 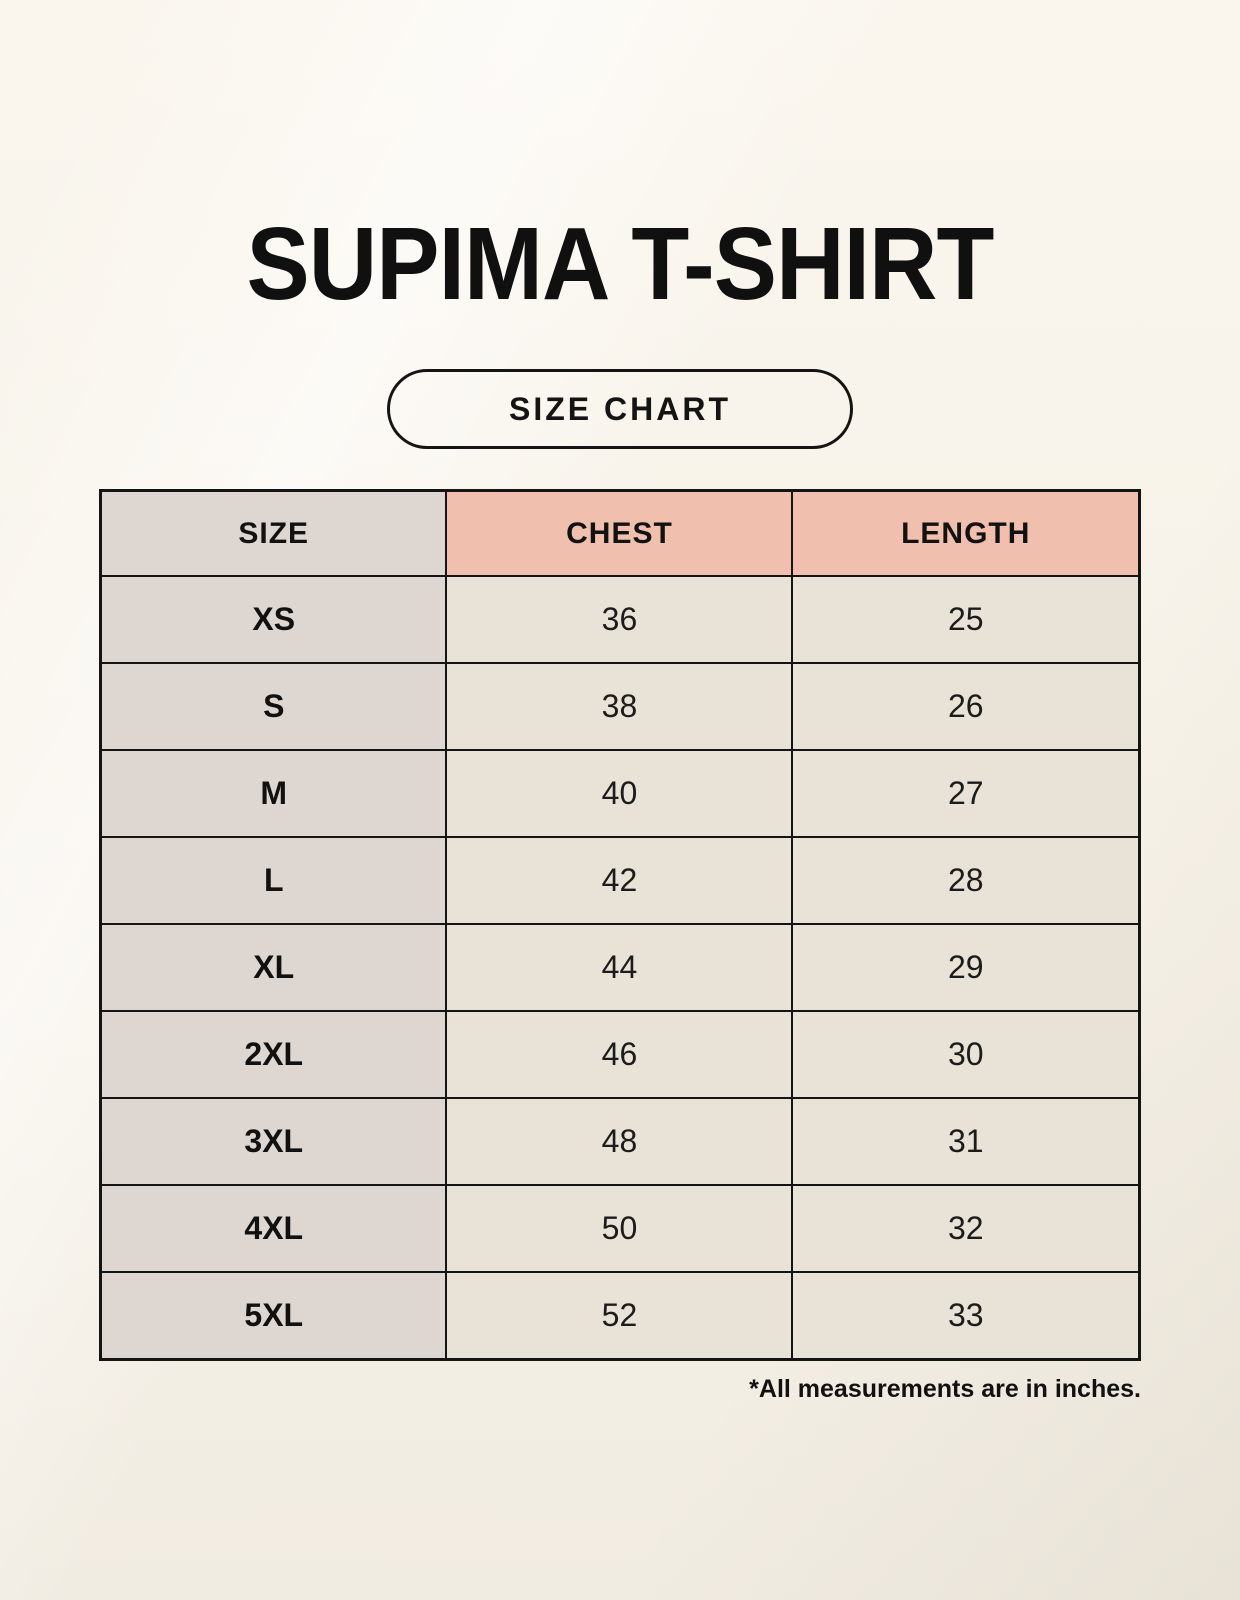 I want to click on table-row: XL 44 29, so click(x=620, y=967).